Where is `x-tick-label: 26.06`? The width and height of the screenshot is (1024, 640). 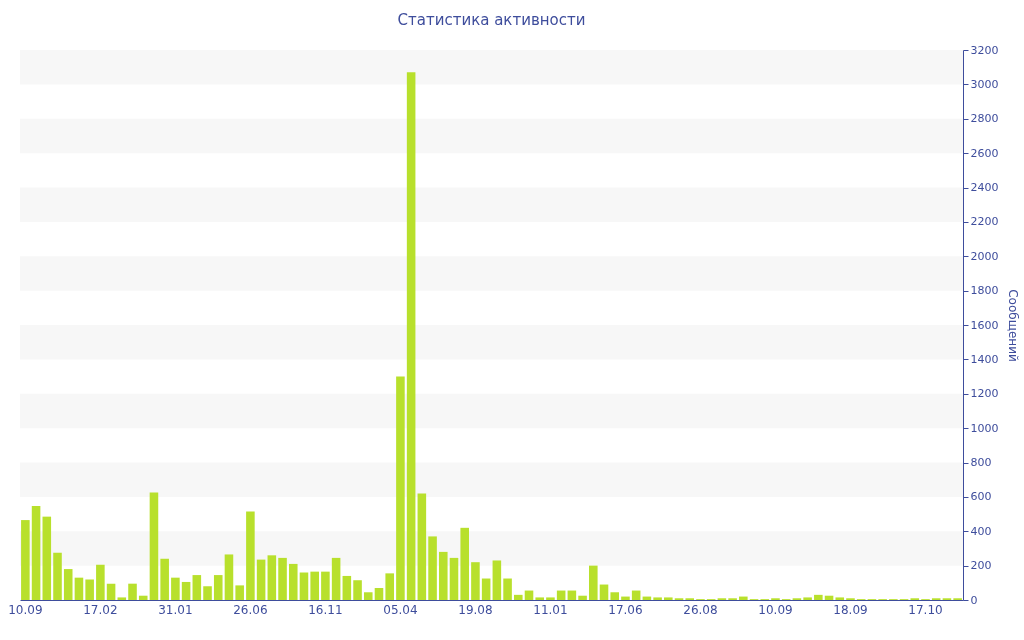 x-tick-label: 26.06 is located at coordinates (250, 609).